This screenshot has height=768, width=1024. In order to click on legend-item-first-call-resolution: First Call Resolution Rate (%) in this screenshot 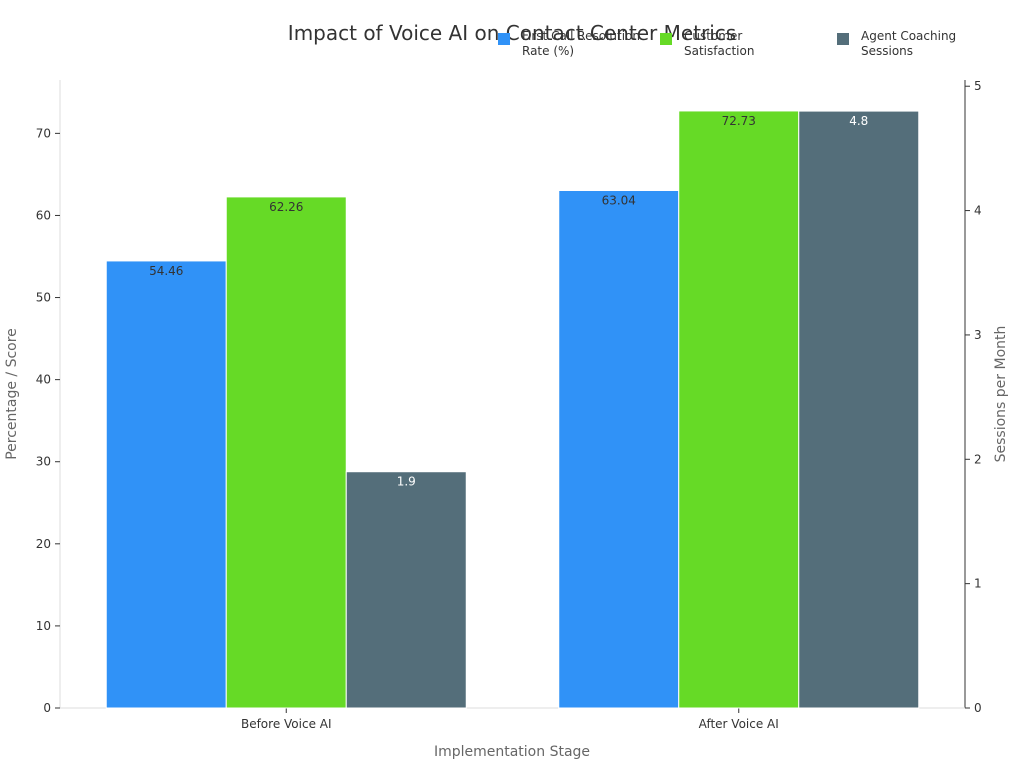, I will do `click(575, 44)`.